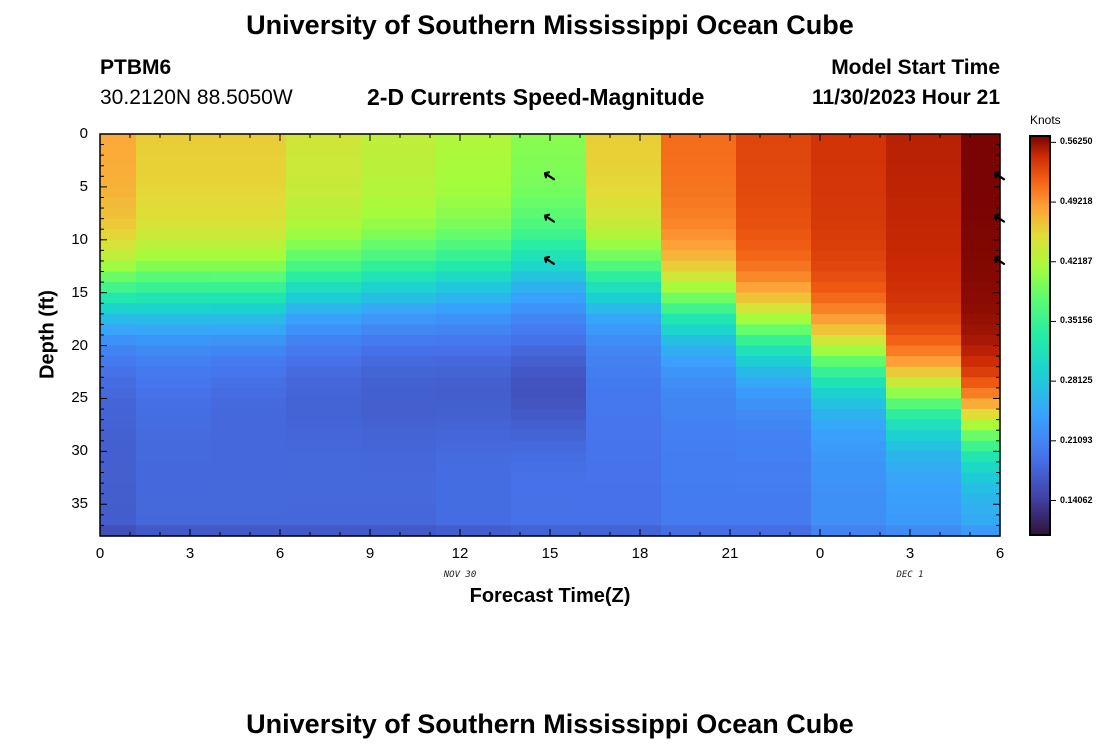  I want to click on x-tick-label: 12, so click(460, 553).